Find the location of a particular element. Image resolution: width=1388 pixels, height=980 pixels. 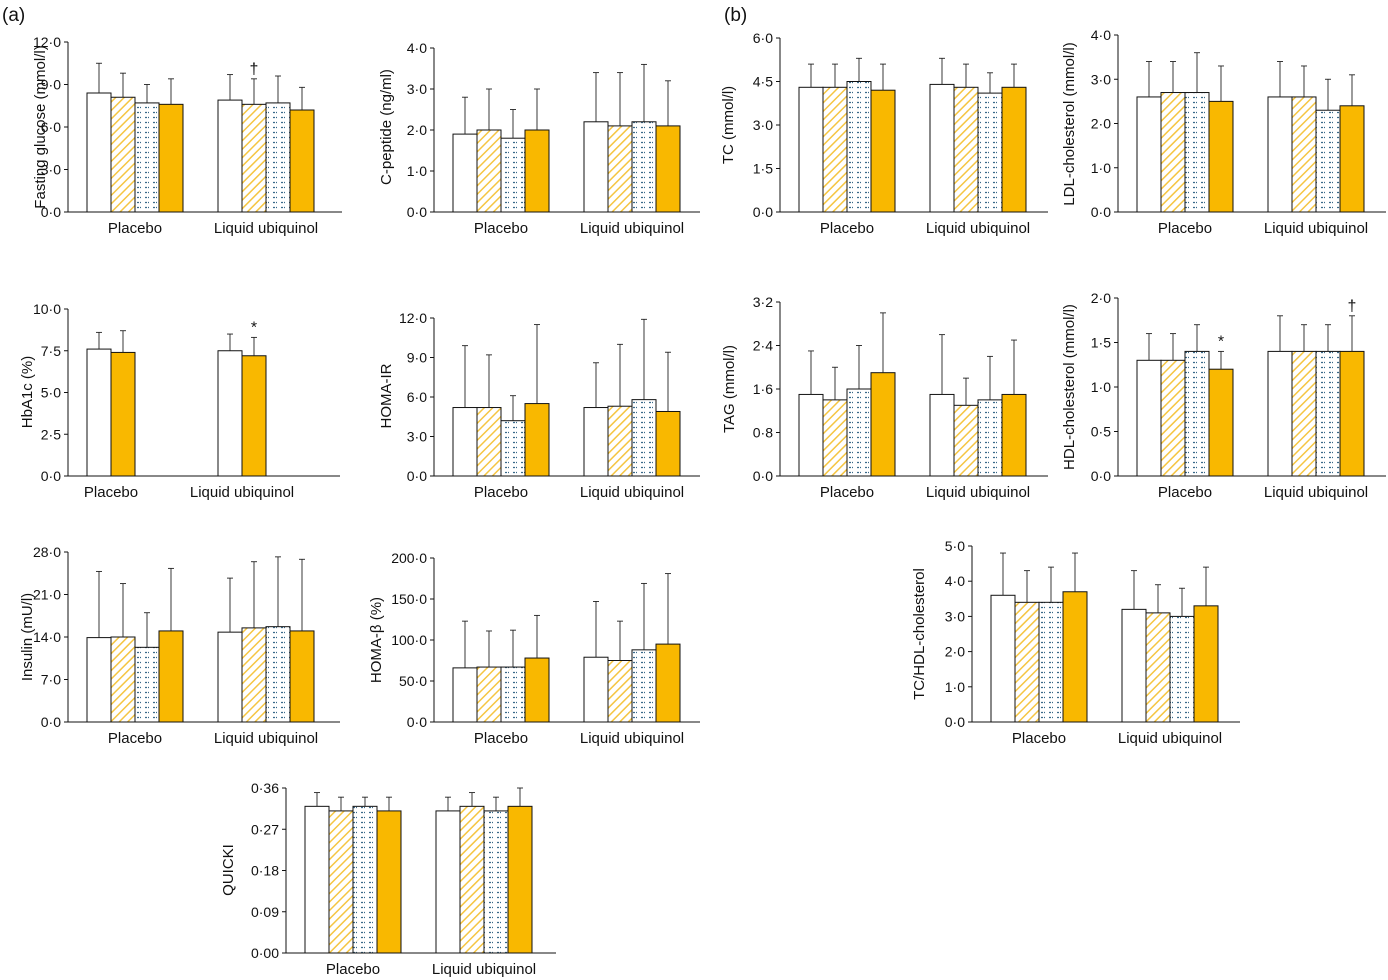

bar-tag-1-hatched is located at coordinates (966, 440).